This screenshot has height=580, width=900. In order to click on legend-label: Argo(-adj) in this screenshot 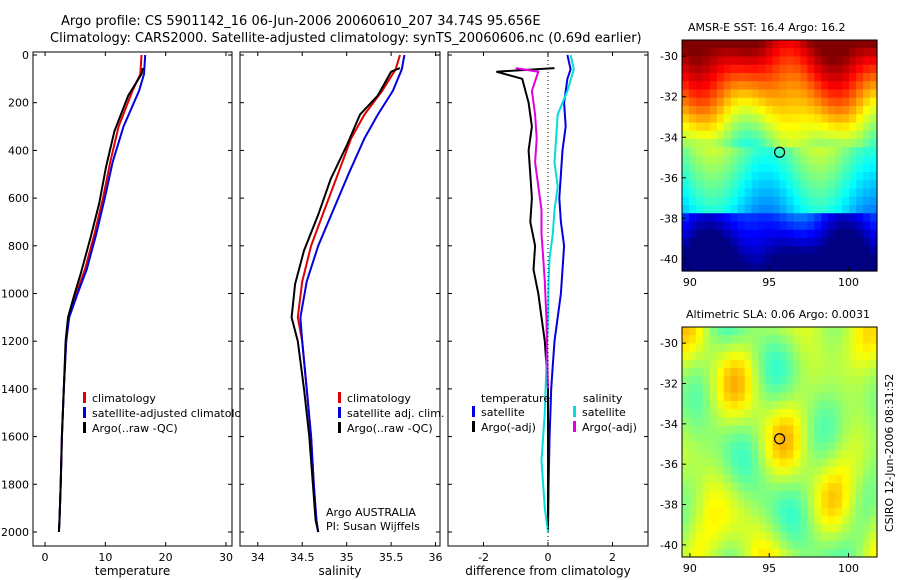, I will do `click(508, 427)`.